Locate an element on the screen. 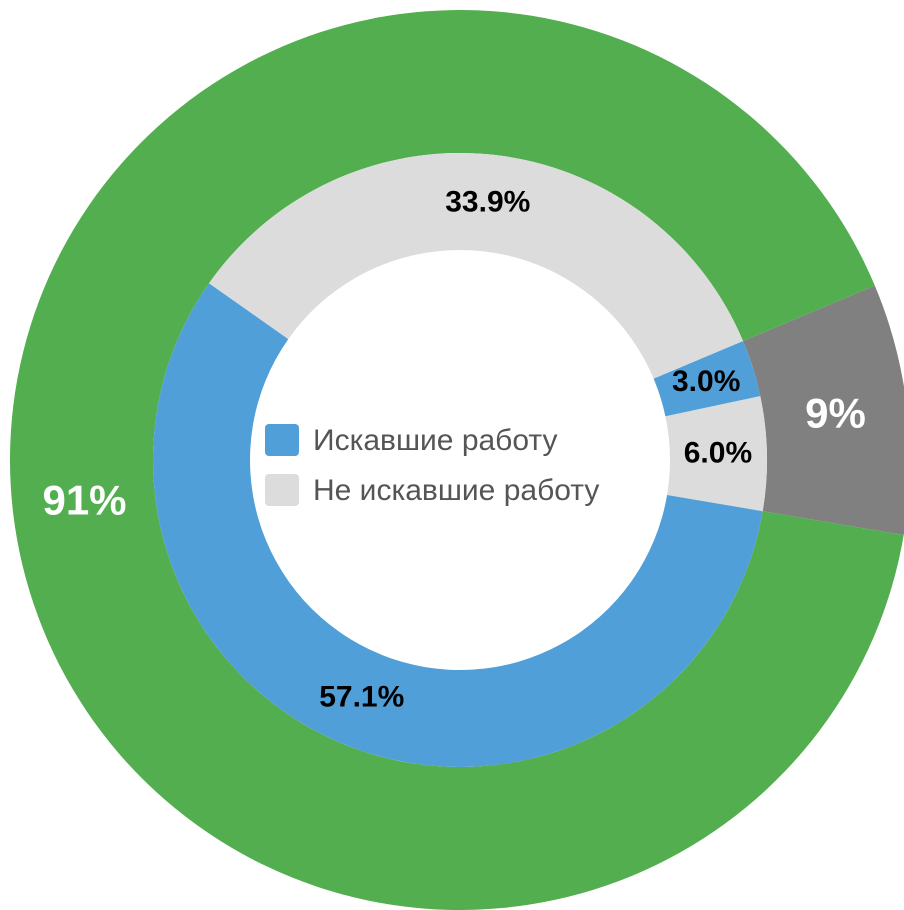  data-label: 6.0% is located at coordinates (718, 453).